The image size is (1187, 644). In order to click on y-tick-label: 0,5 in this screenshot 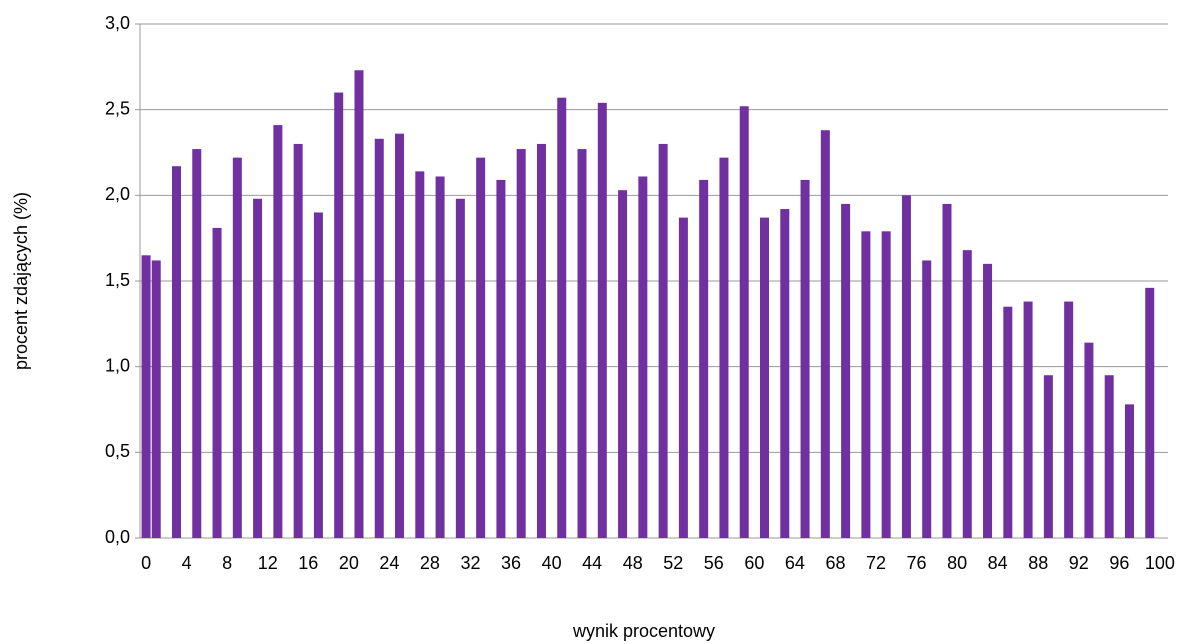, I will do `click(117, 451)`.